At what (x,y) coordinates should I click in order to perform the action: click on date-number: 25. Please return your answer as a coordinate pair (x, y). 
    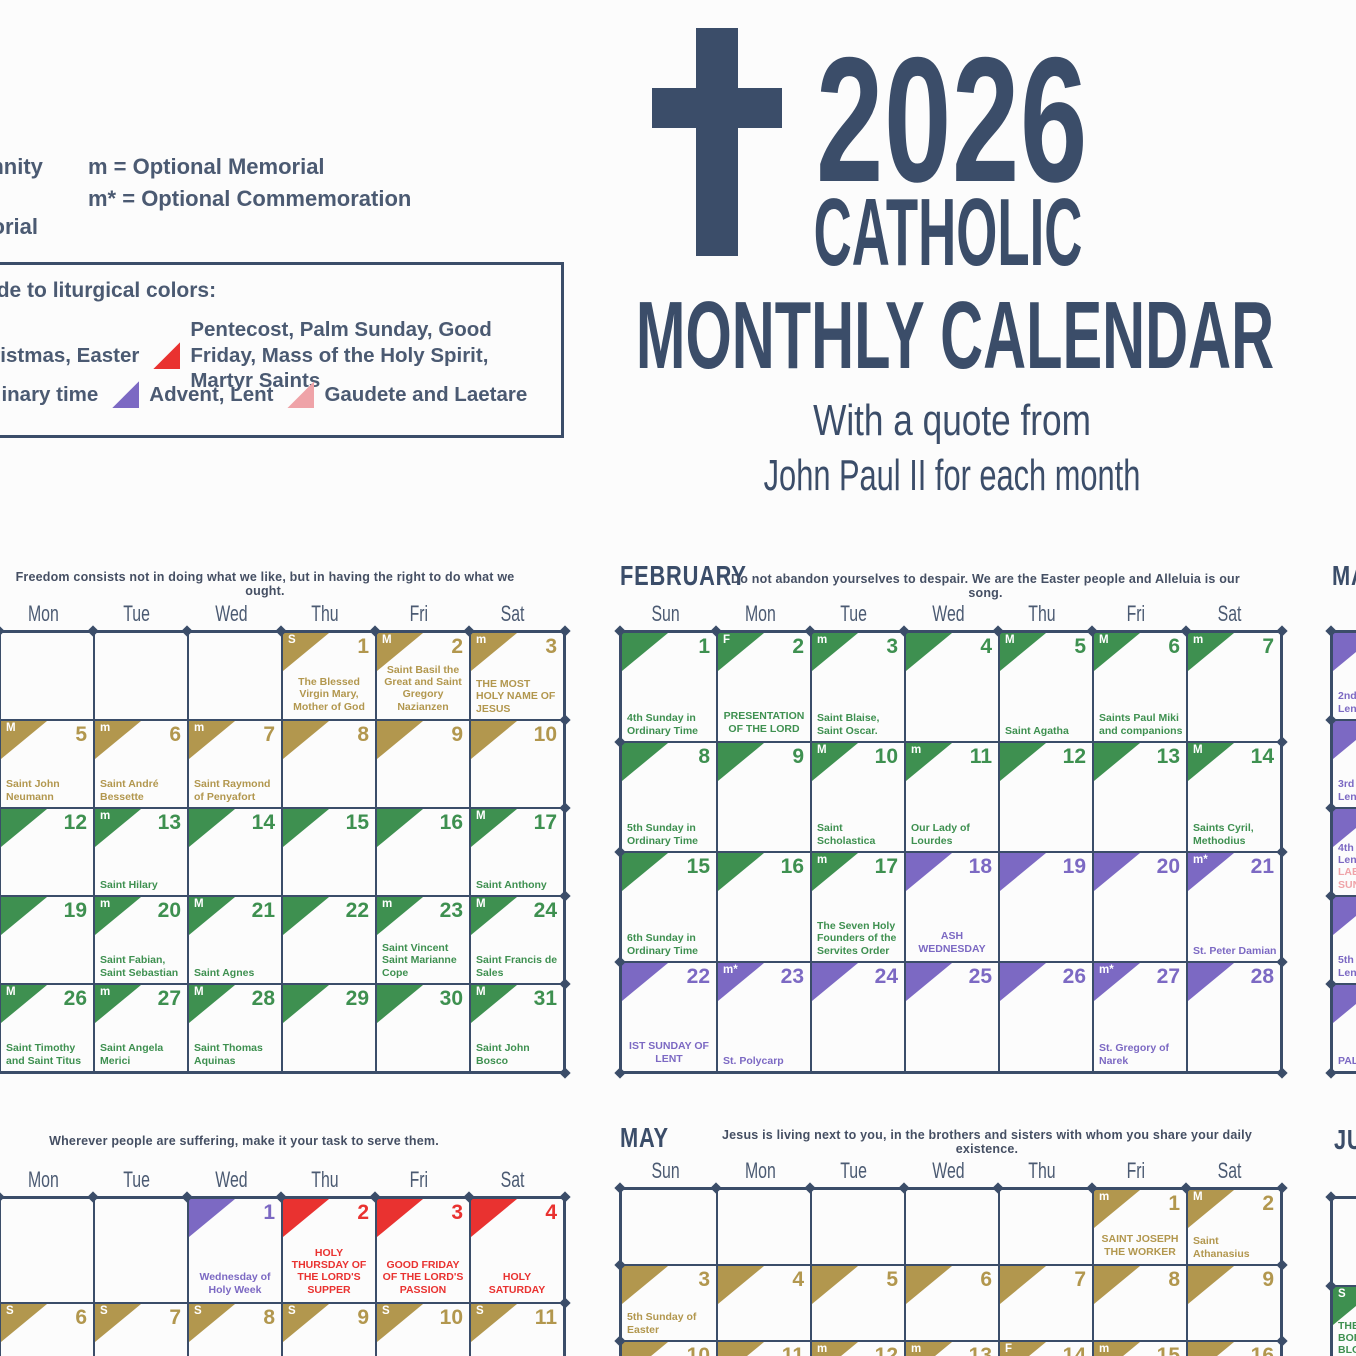
    Looking at the image, I should click on (980, 976).